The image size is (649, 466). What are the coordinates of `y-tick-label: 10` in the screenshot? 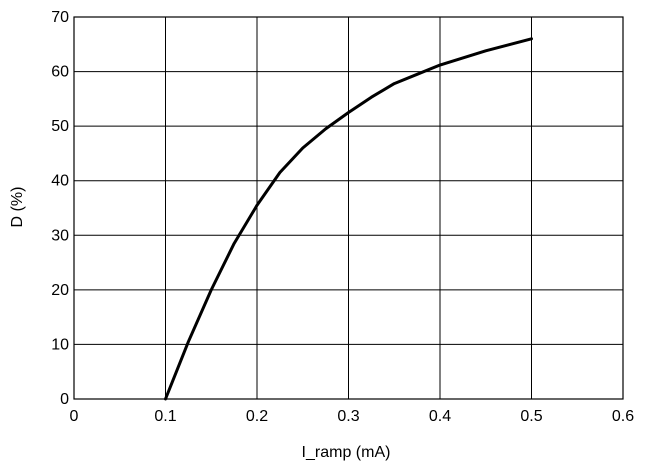 It's located at (60, 344).